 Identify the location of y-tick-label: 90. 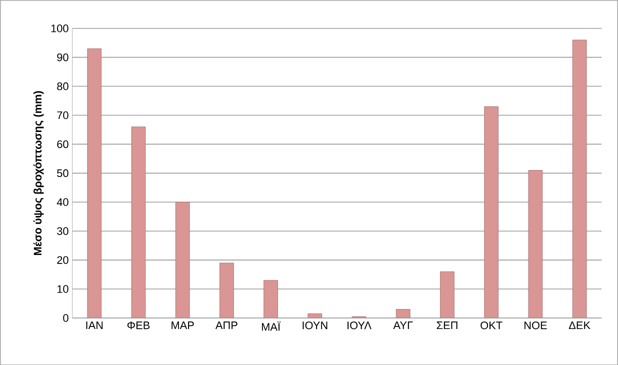
(62, 57).